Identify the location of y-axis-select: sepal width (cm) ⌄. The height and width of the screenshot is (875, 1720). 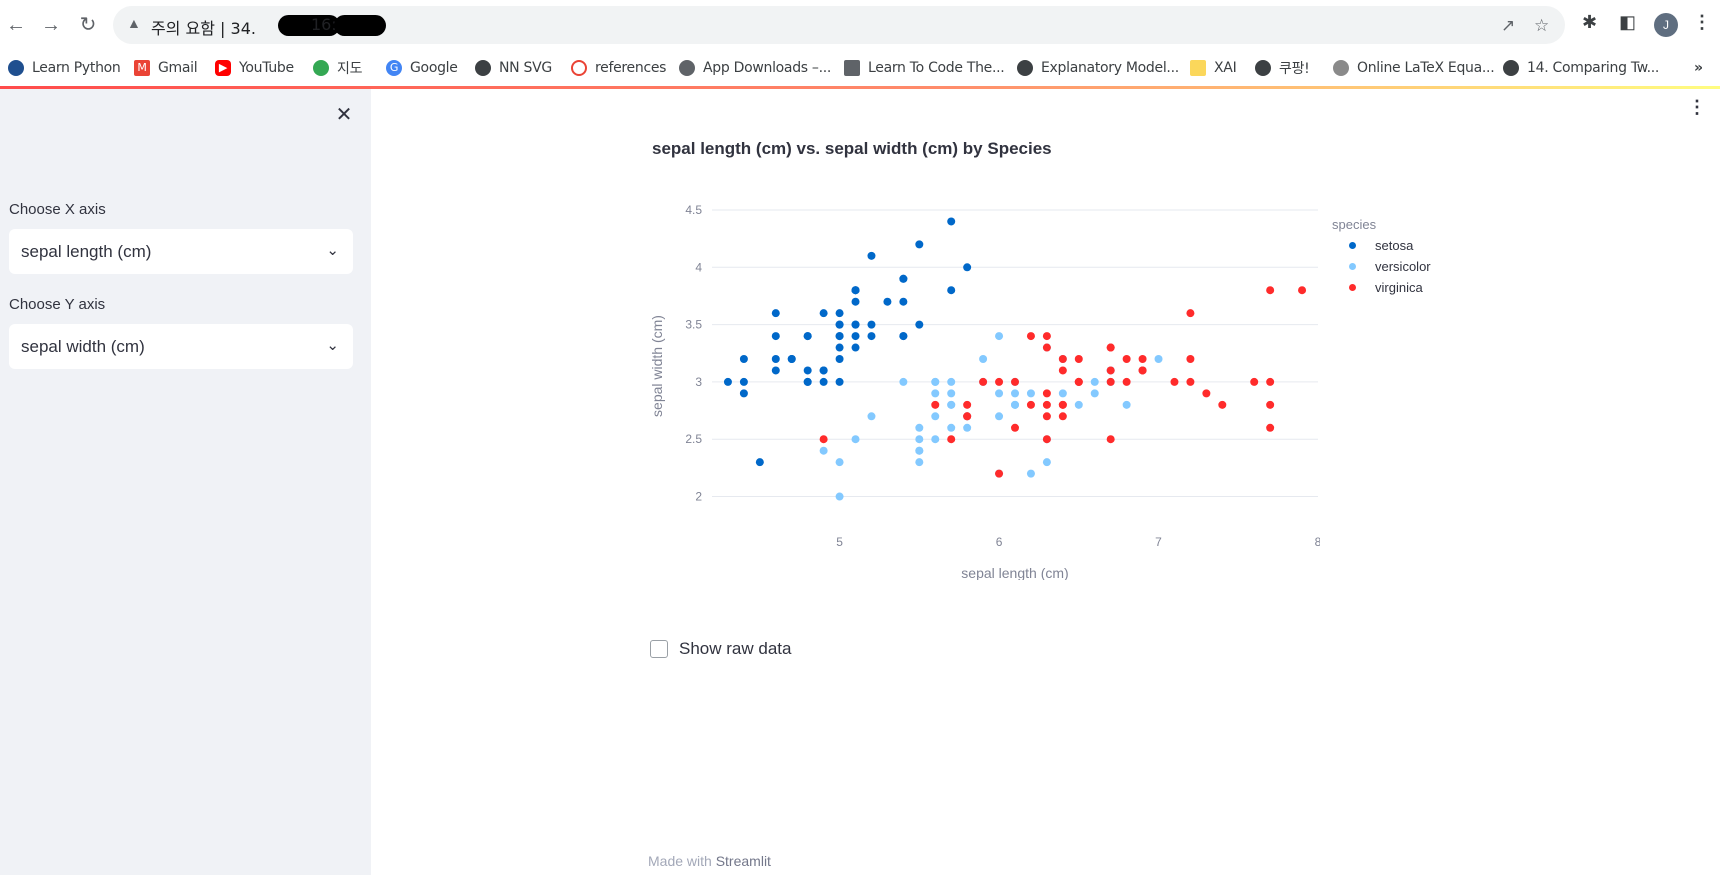
(181, 346).